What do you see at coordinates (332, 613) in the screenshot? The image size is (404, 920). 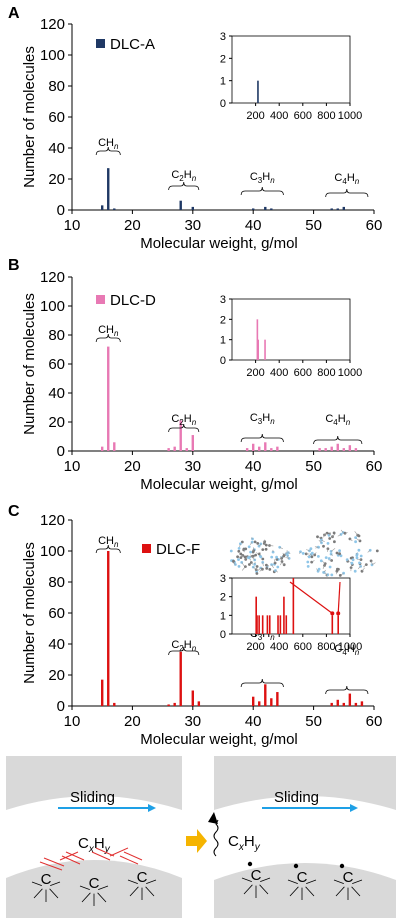 I see `pointer-arrow-head` at bounding box center [332, 613].